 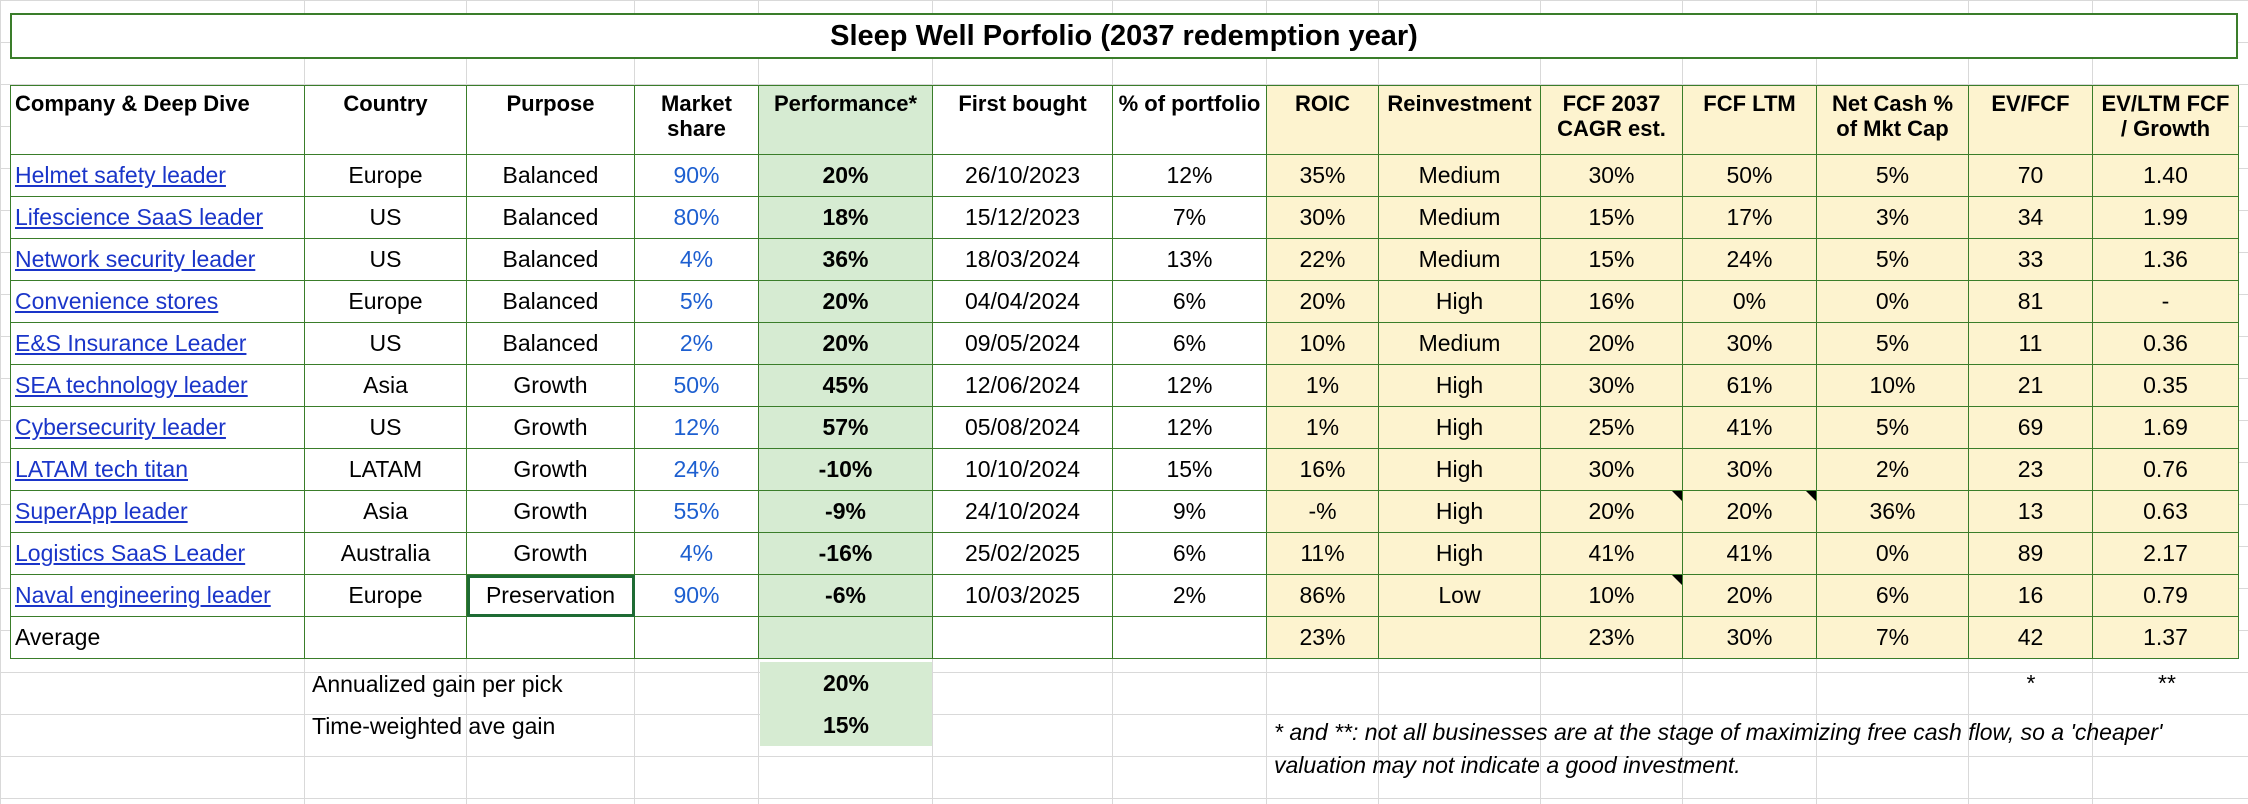 What do you see at coordinates (139, 217) in the screenshot?
I see `company-deep-dive-link: Lifescience SaaS leader` at bounding box center [139, 217].